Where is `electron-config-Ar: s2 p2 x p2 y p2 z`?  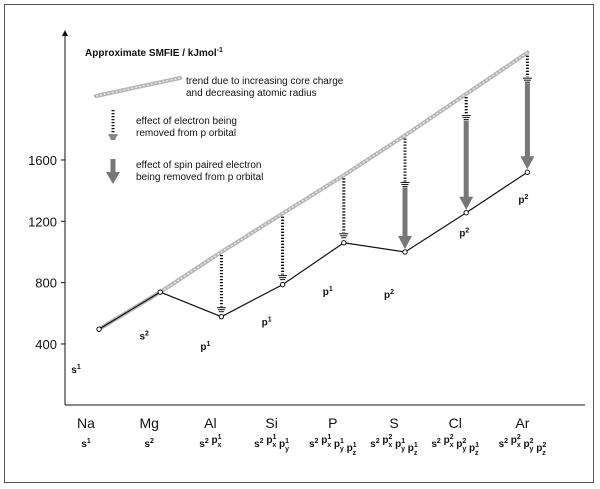 electron-config-Ar: s2 p2 x p2 y p2 z is located at coordinates (523, 445).